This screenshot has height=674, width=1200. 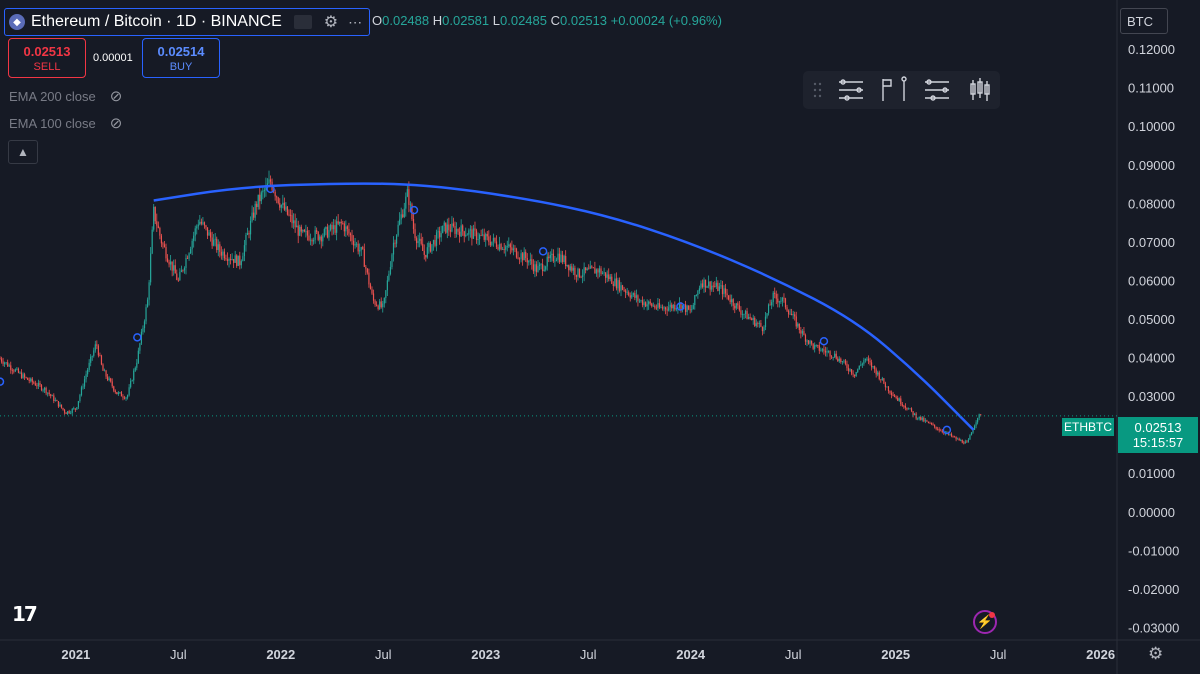 I want to click on settings-icon: ⚙, so click(x=1156, y=653).